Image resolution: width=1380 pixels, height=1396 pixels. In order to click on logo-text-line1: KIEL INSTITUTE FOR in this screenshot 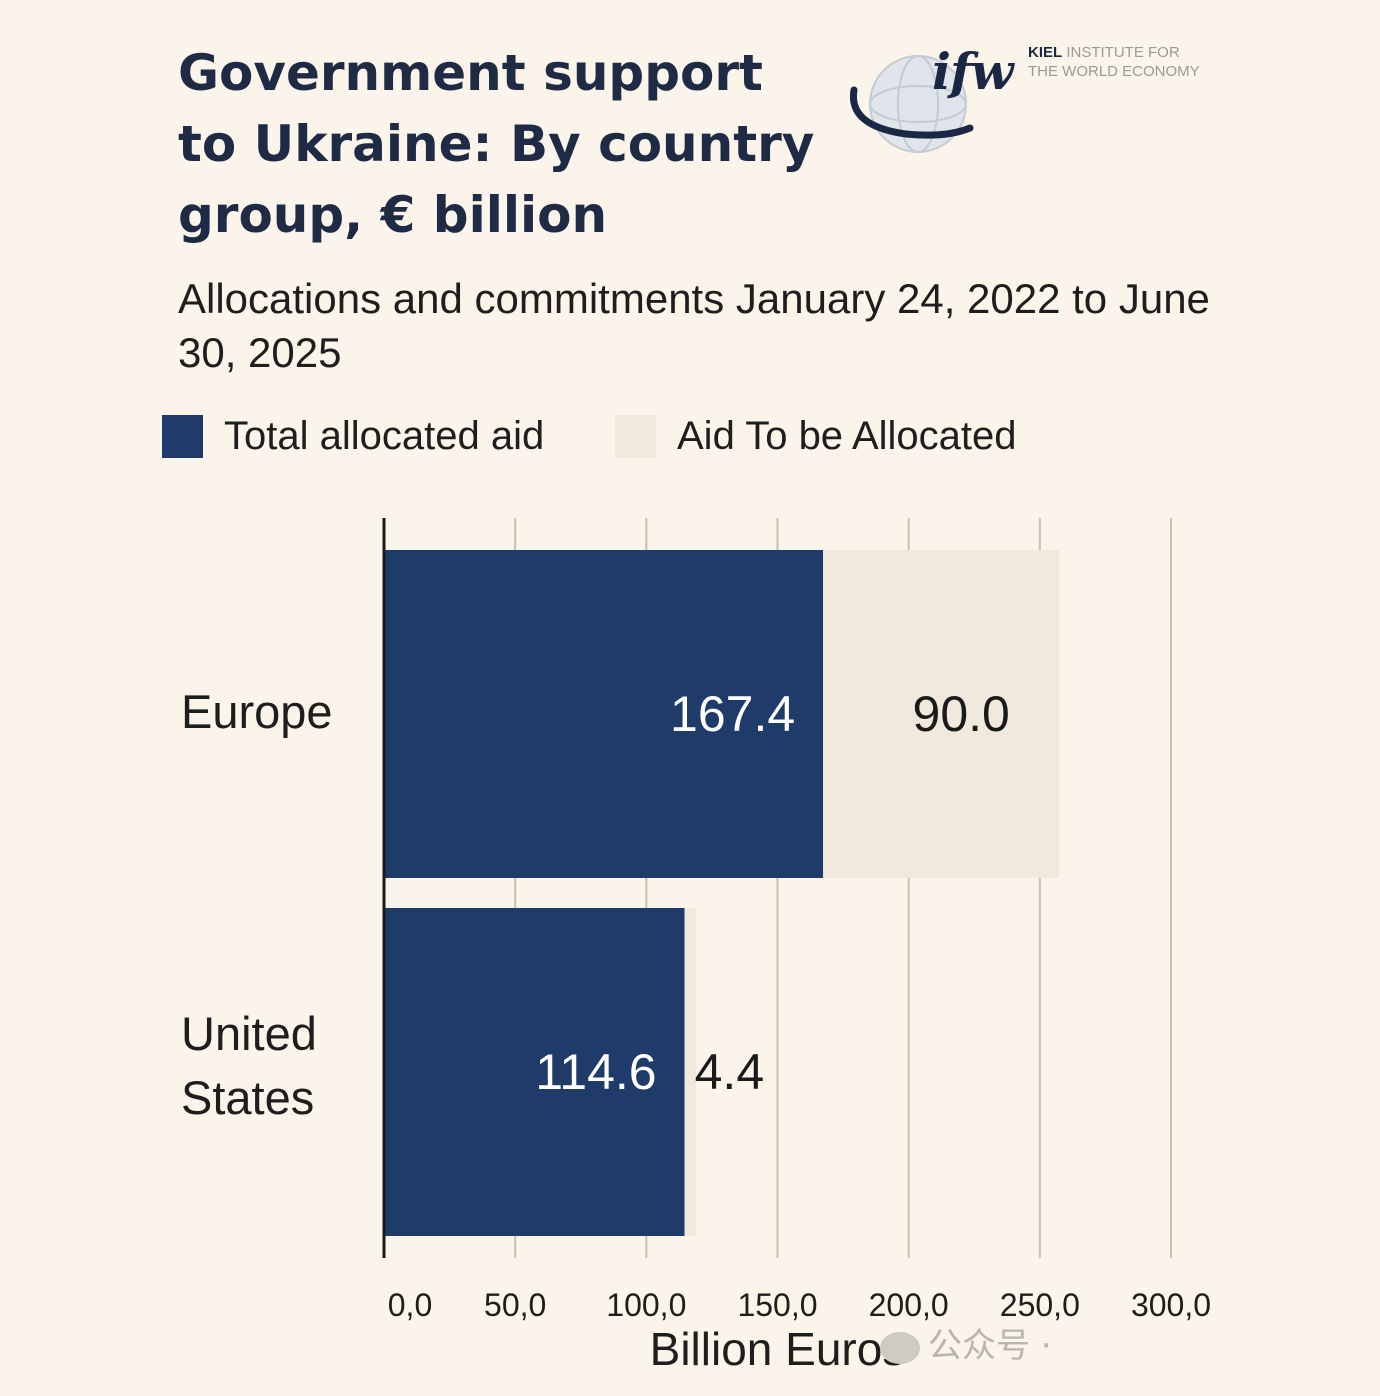, I will do `click(1104, 52)`.